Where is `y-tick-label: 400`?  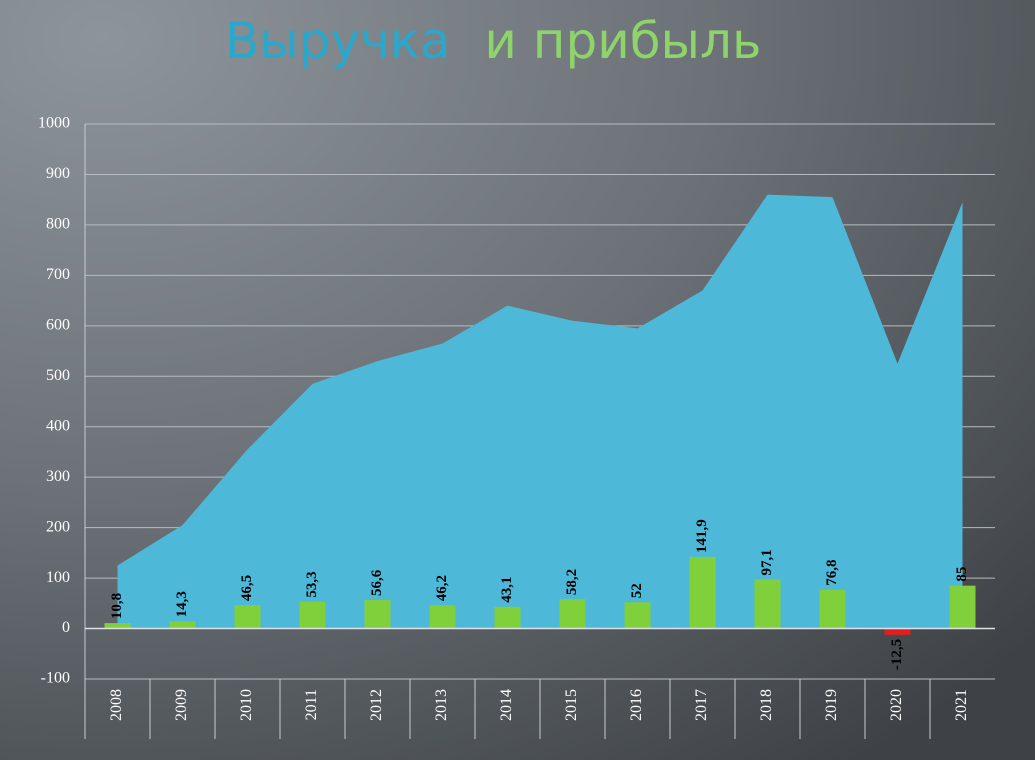
y-tick-label: 400 is located at coordinates (58, 425).